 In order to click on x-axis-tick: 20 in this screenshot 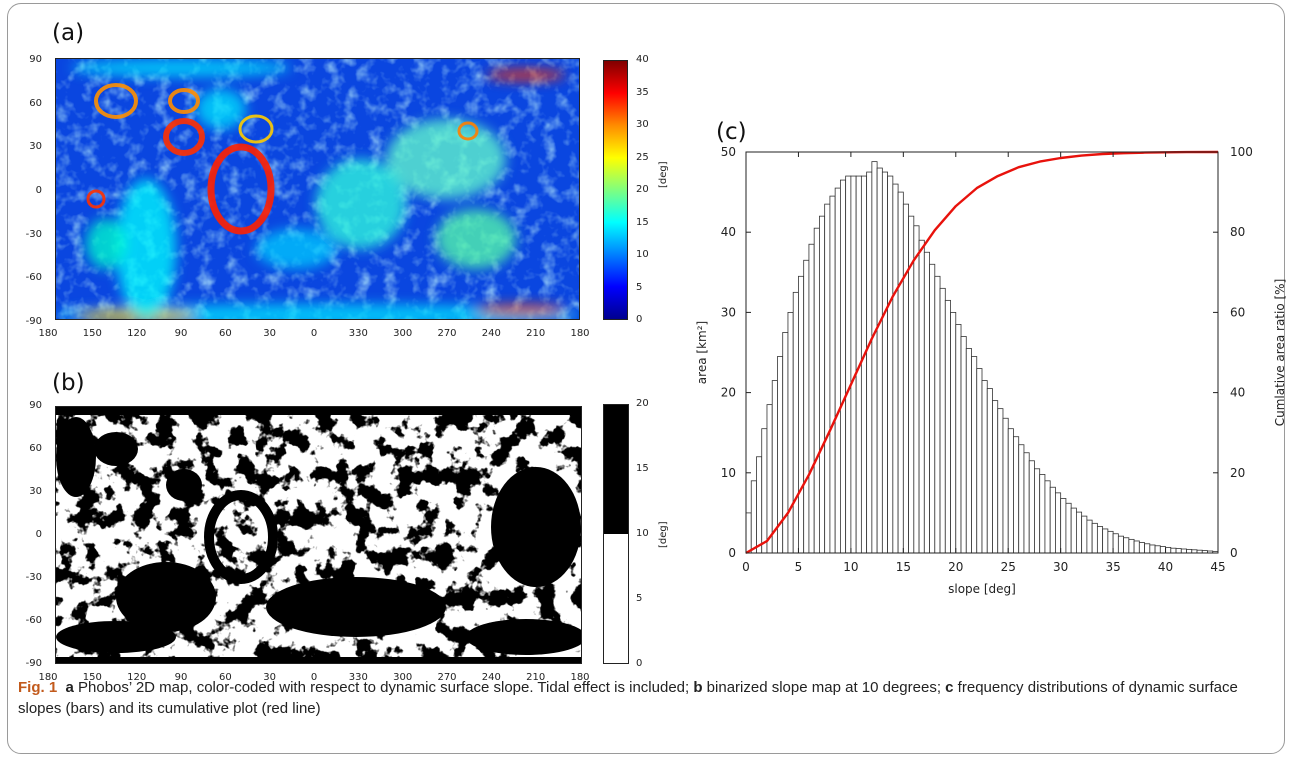, I will do `click(955, 567)`.